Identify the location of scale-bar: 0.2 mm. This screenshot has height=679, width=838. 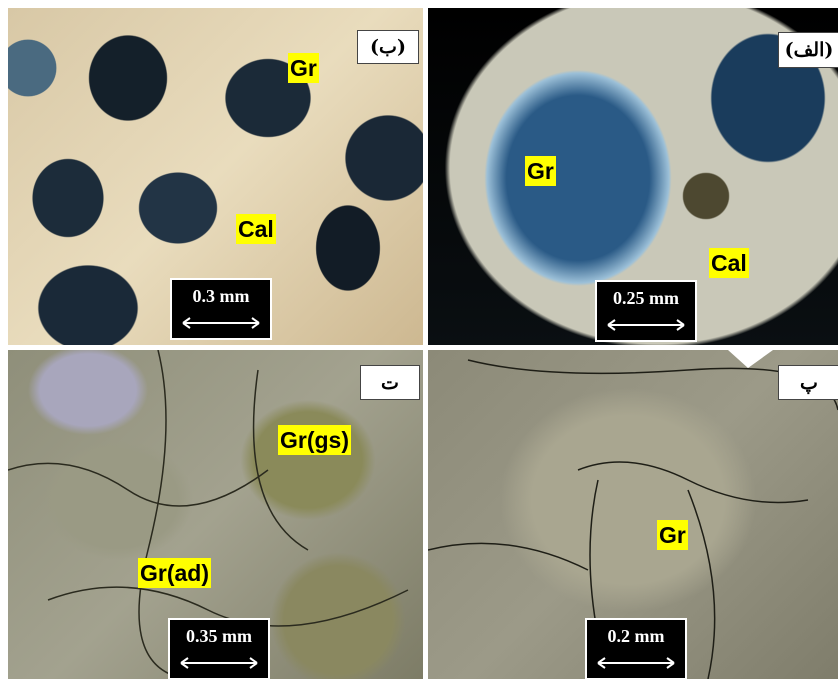
(636, 648).